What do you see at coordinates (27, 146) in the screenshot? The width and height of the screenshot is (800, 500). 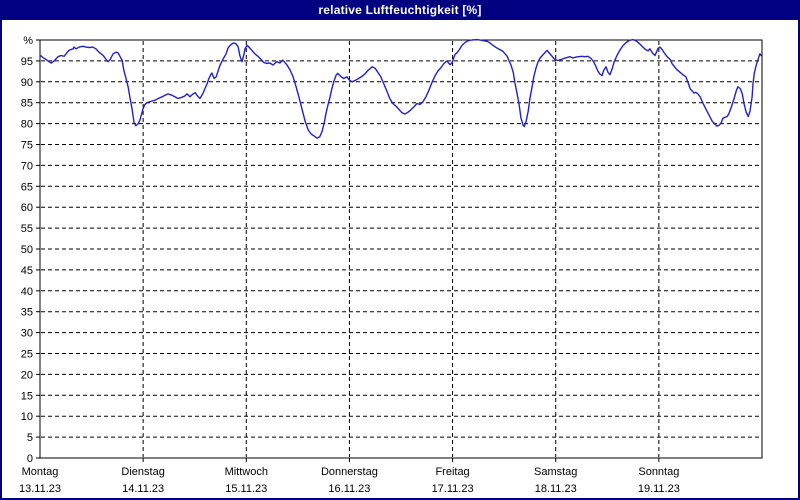 I see `y-axis-tick-label: 75` at bounding box center [27, 146].